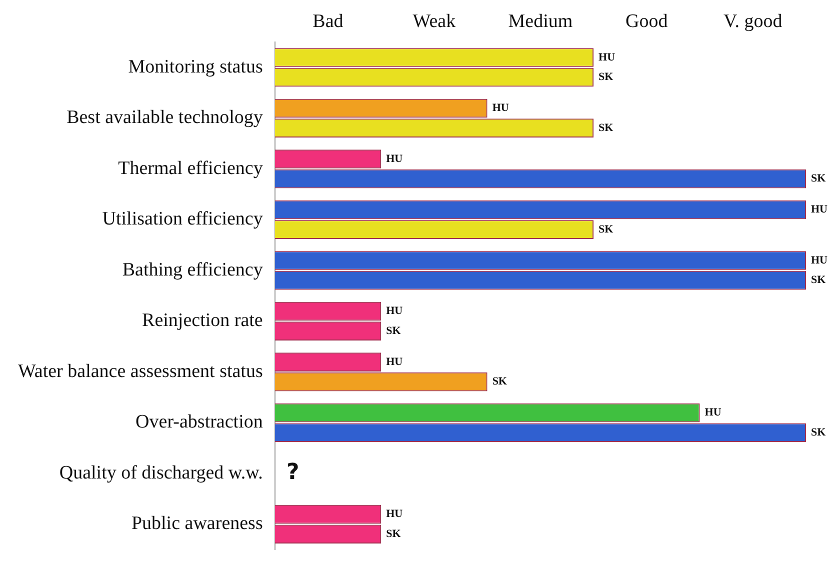 This screenshot has height=573, width=834. Describe the element at coordinates (165, 117) in the screenshot. I see `y-tick-label: Best available technology` at that location.